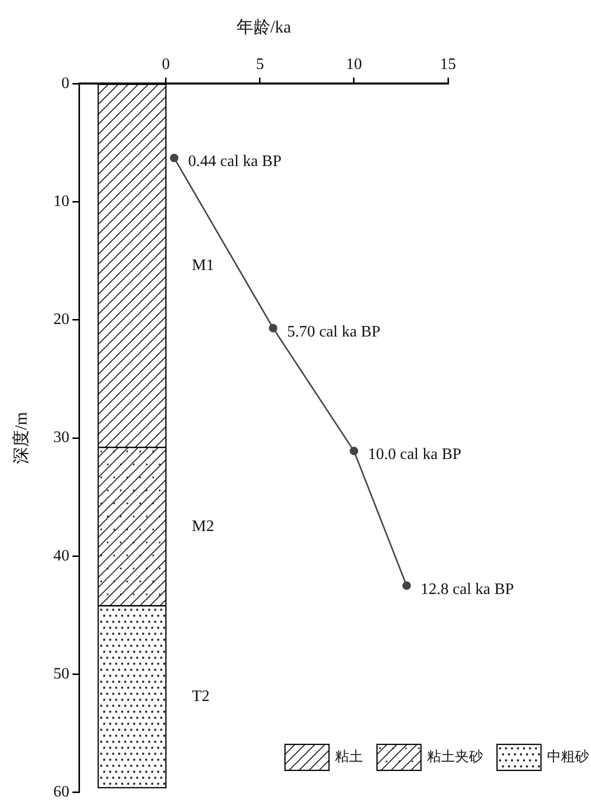  I want to click on y-axis-title: 深度/m, so click(21, 438).